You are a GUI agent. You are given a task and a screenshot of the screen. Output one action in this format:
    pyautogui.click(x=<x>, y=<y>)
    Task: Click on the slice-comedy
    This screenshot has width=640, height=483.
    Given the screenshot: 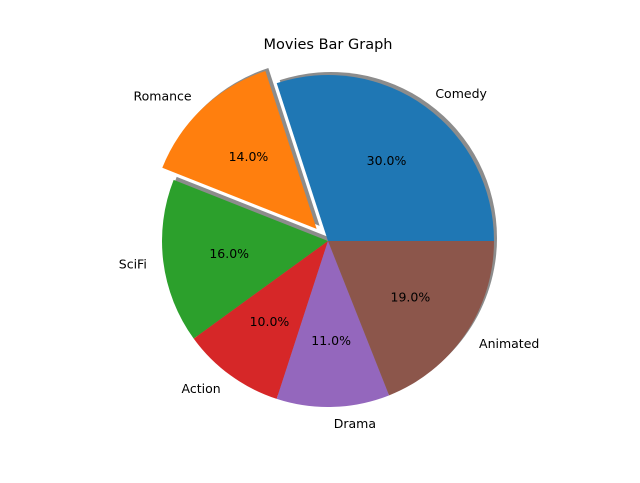 What is the action you would take?
    pyautogui.click(x=385, y=157)
    